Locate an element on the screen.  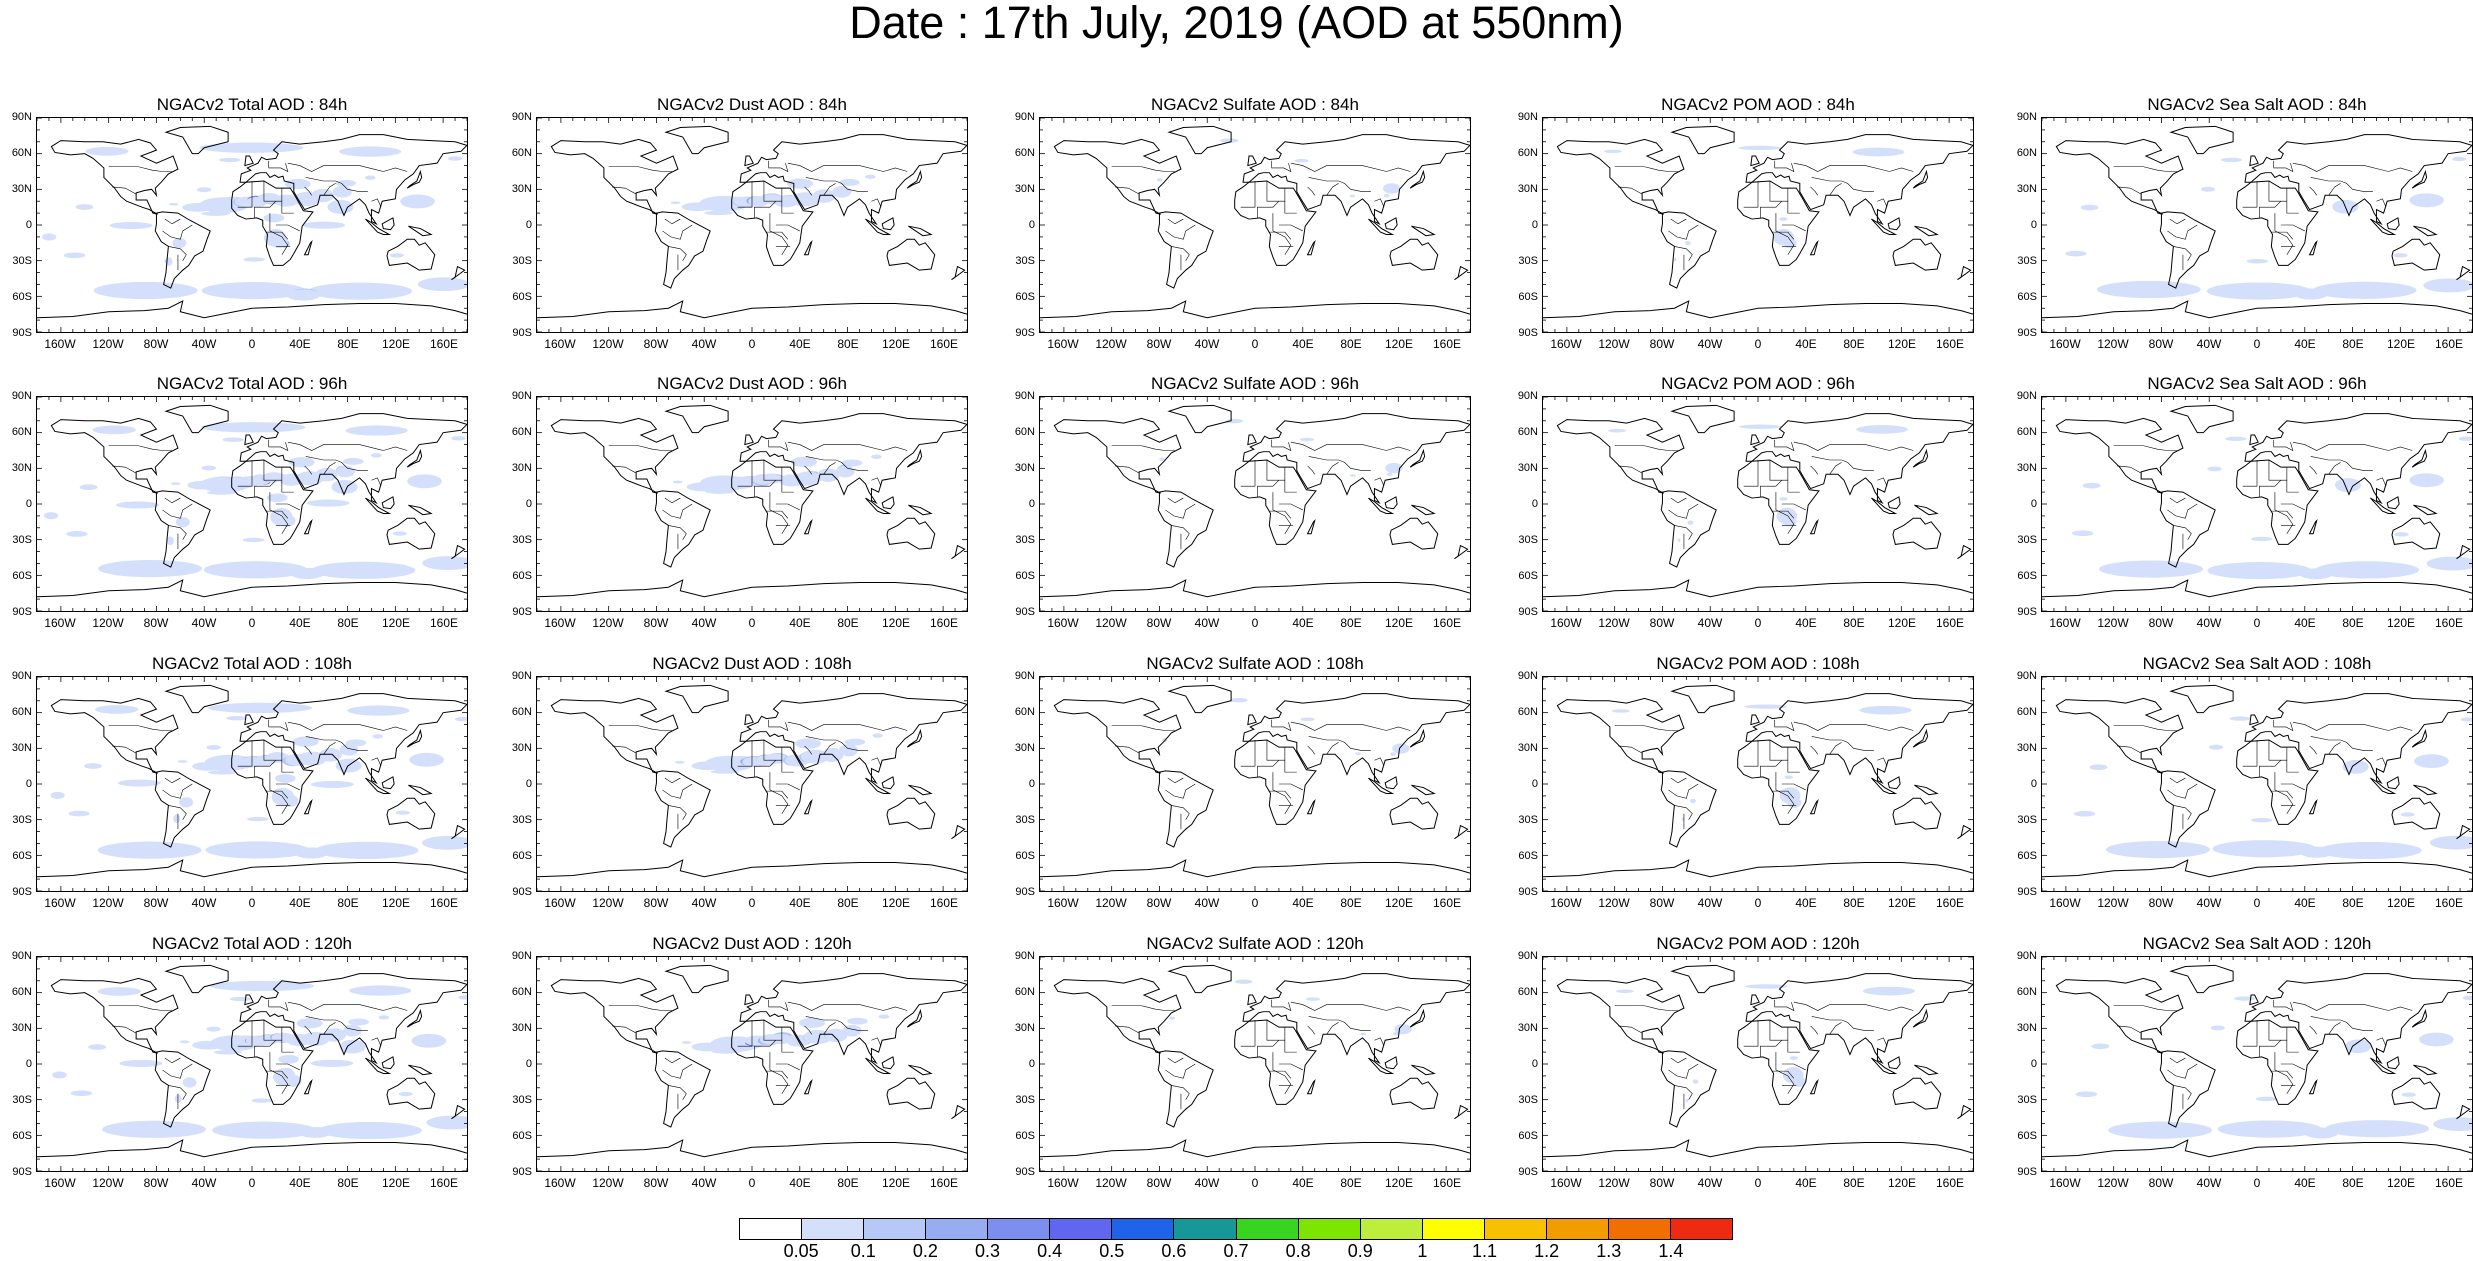
lon-label: 160W is located at coordinates (2065, 623).